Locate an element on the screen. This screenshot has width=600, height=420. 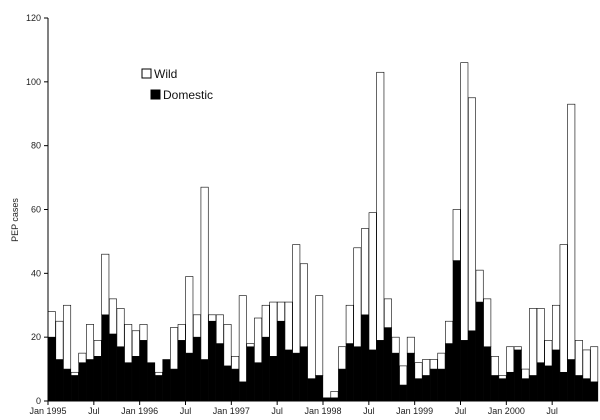
x-tick-label: Jan 1996 is located at coordinates (139, 411).